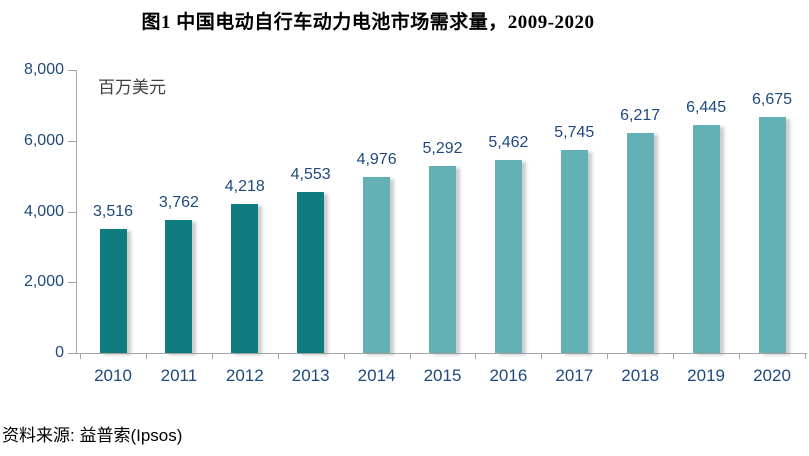 Image resolution: width=809 pixels, height=456 pixels. I want to click on y-tick-label: 8,000, so click(43, 69).